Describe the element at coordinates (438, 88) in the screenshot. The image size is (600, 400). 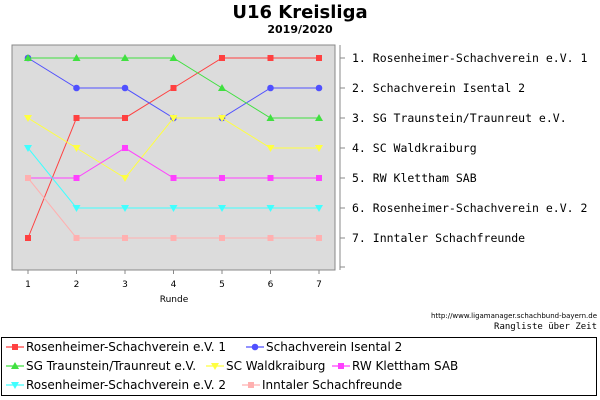
I see `rank-label: 2. Schachverein Isental 2` at that location.